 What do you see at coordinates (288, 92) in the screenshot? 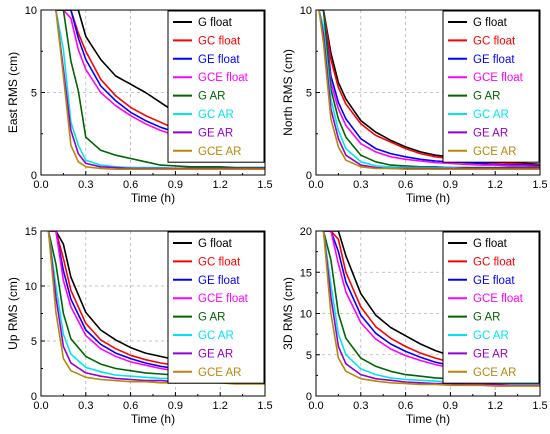
I see `y-axis-label: North RMS (cm)` at bounding box center [288, 92].